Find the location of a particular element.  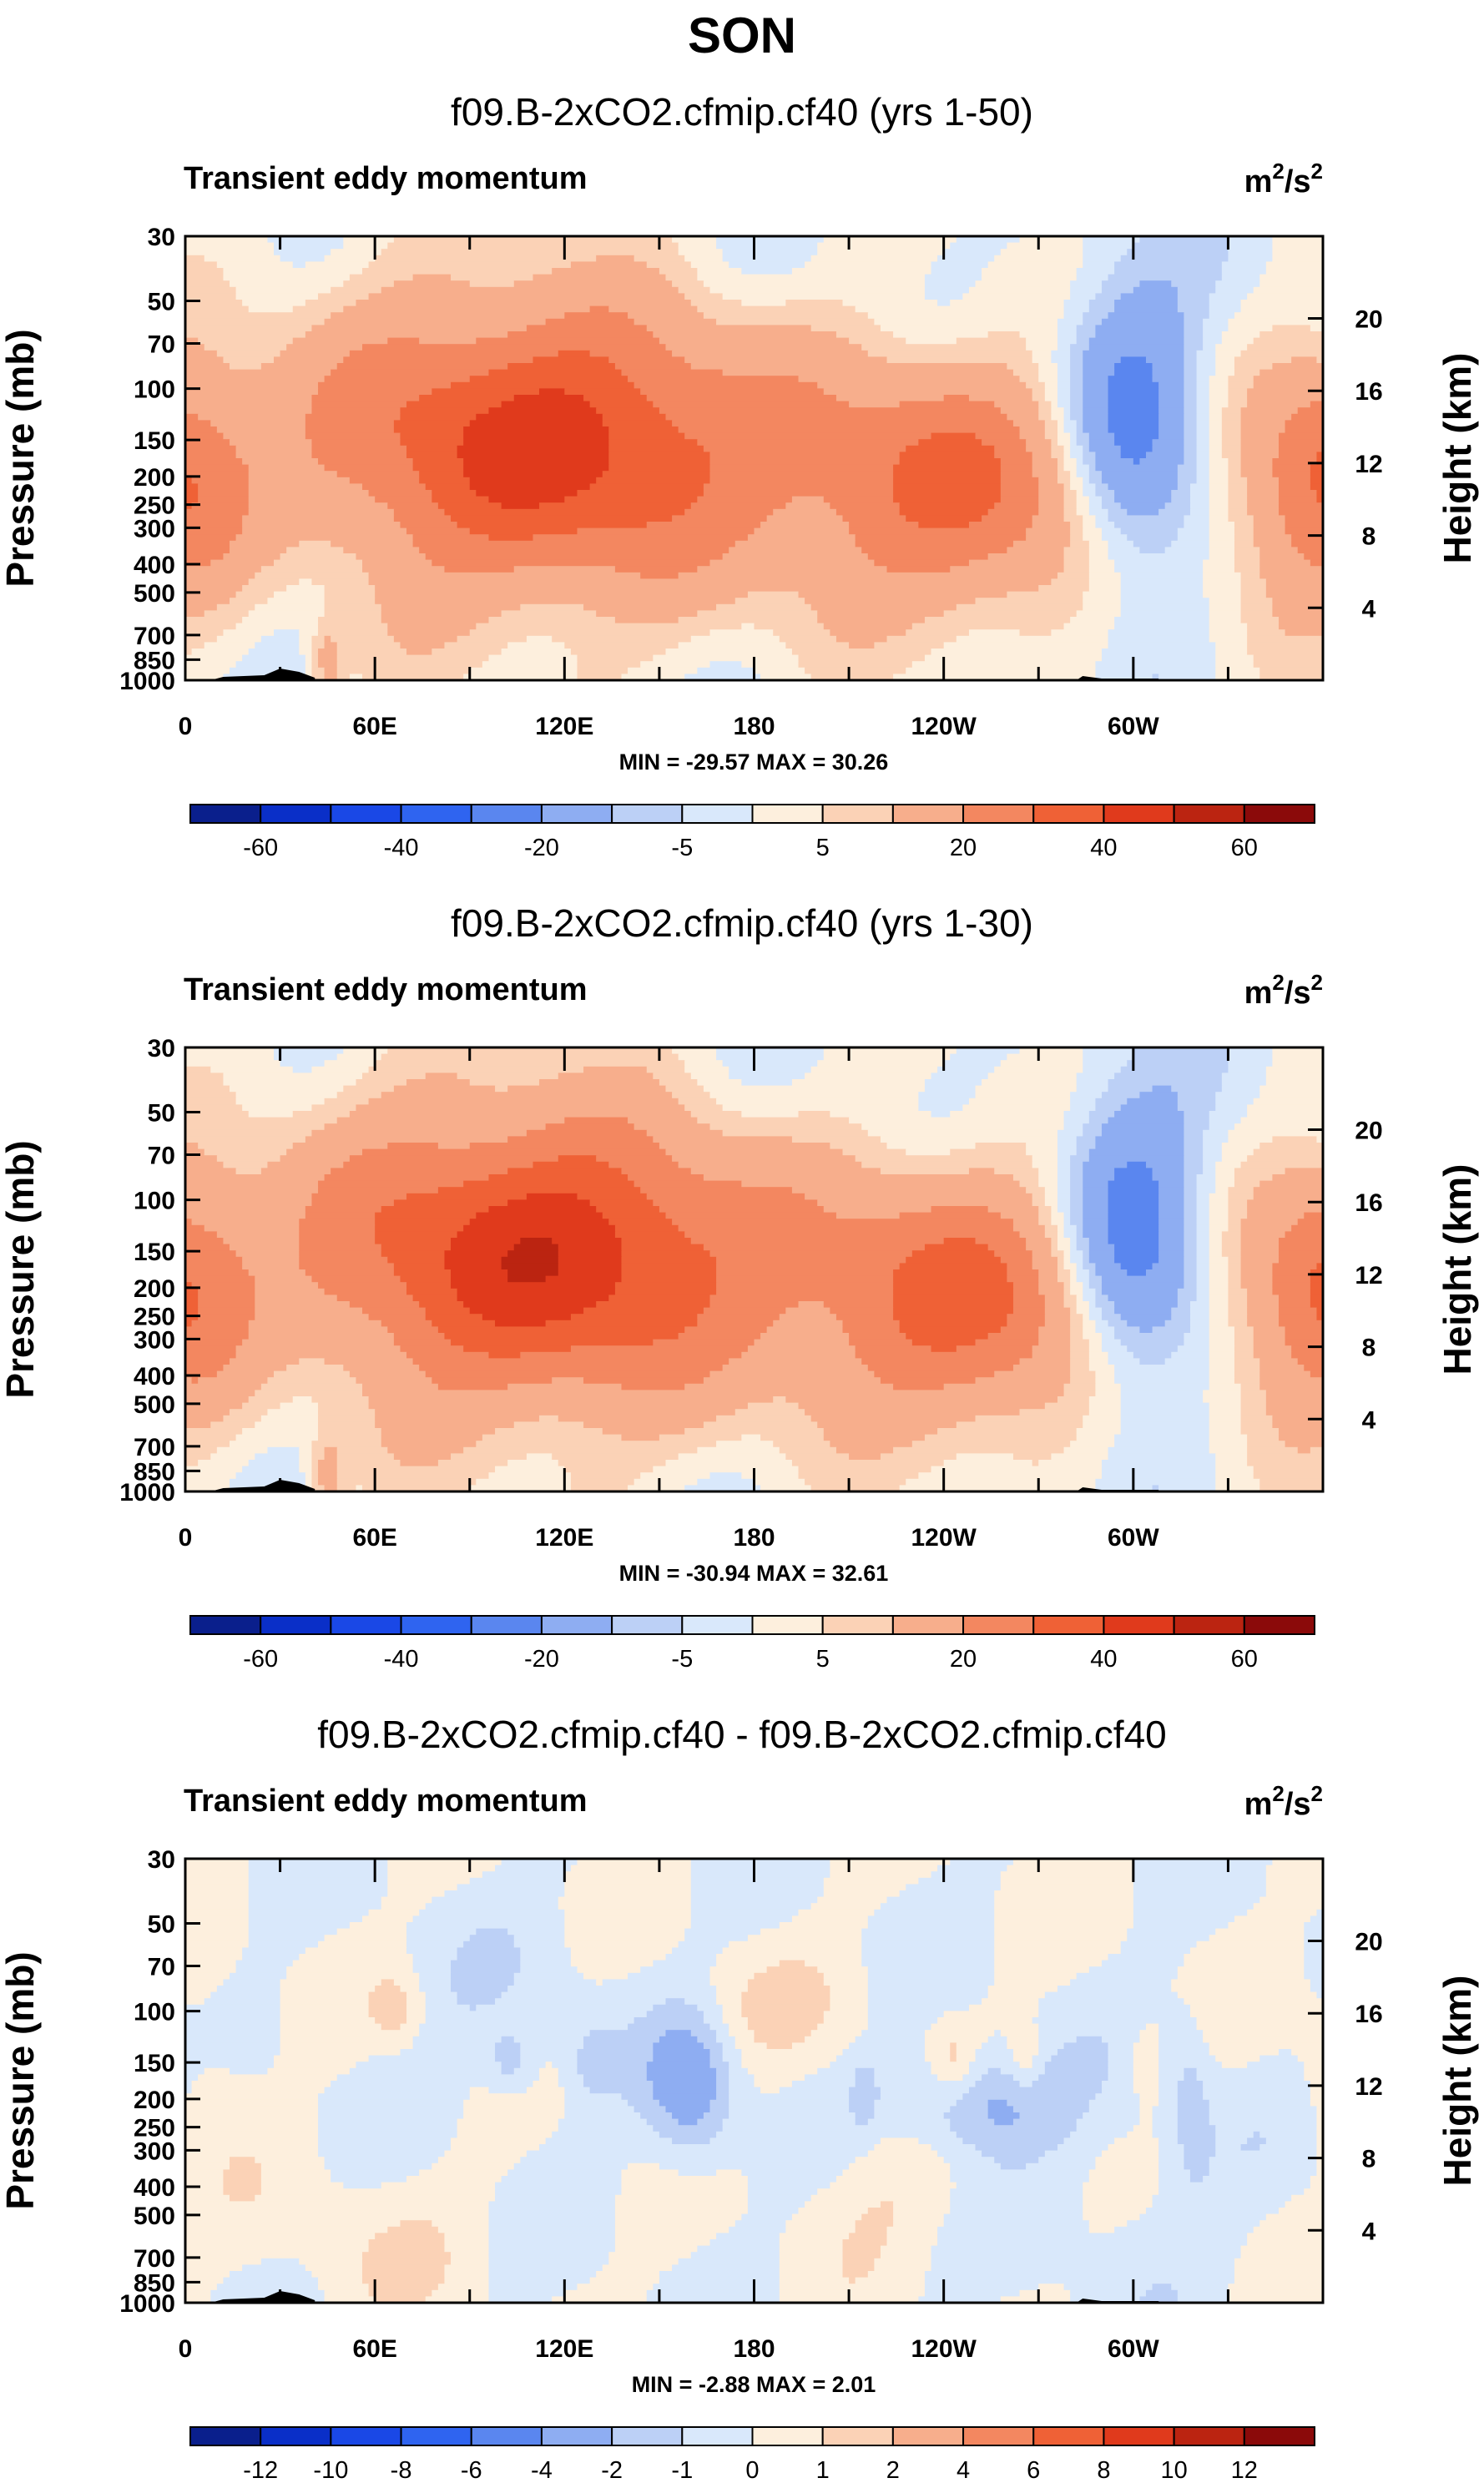

colorbar-label: -20 is located at coordinates (541, 1658).